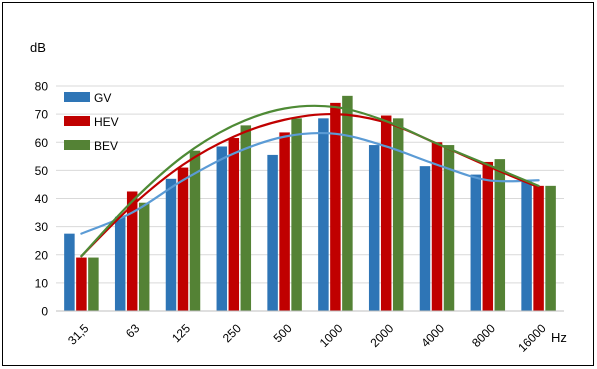  What do you see at coordinates (77, 121) in the screenshot?
I see `legend-swatch-HEV` at bounding box center [77, 121].